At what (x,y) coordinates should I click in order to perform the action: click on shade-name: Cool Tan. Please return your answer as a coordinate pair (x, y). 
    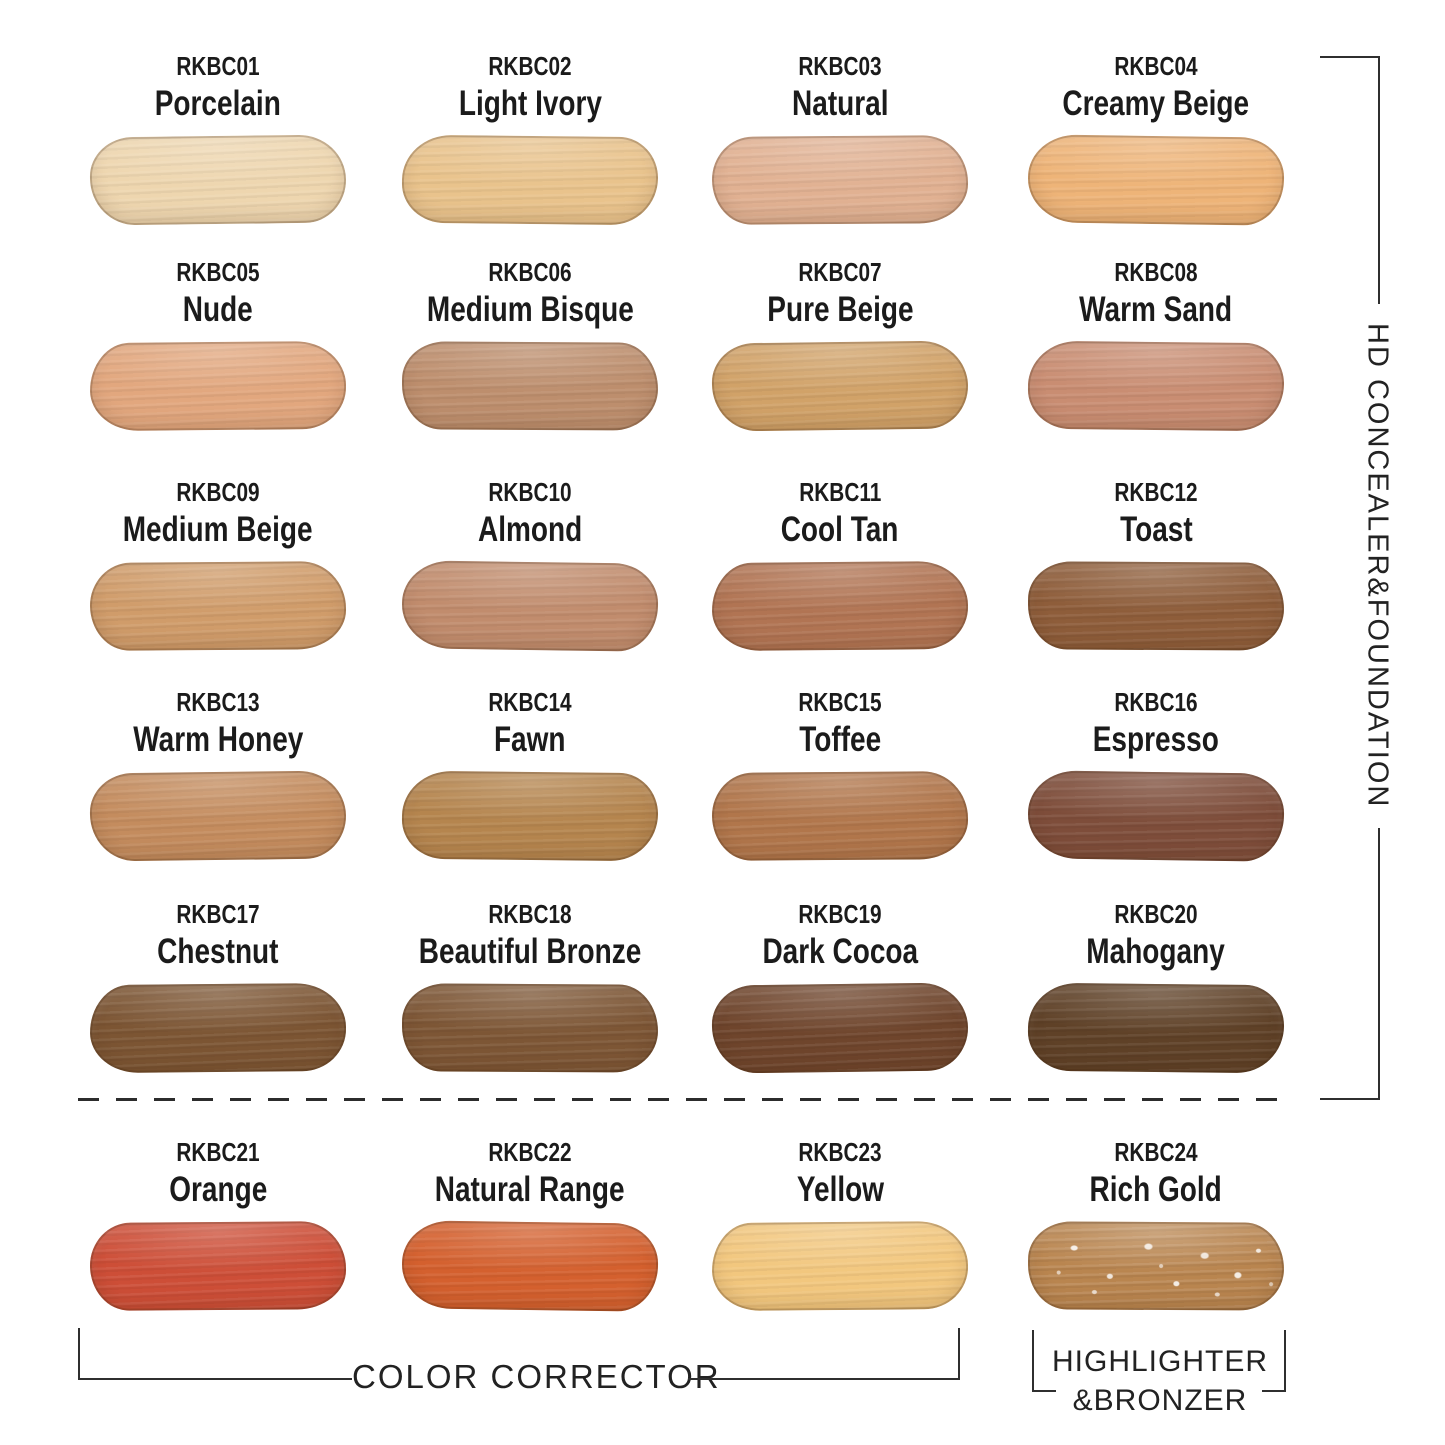
    Looking at the image, I should click on (840, 529).